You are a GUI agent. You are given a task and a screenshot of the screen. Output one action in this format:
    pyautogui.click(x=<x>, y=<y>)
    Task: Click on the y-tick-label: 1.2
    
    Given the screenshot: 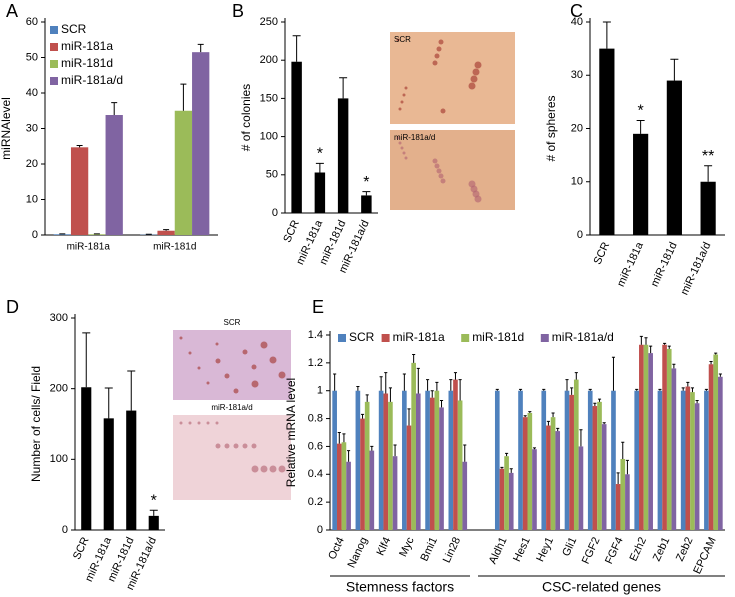 What is the action you would take?
    pyautogui.click(x=315, y=363)
    